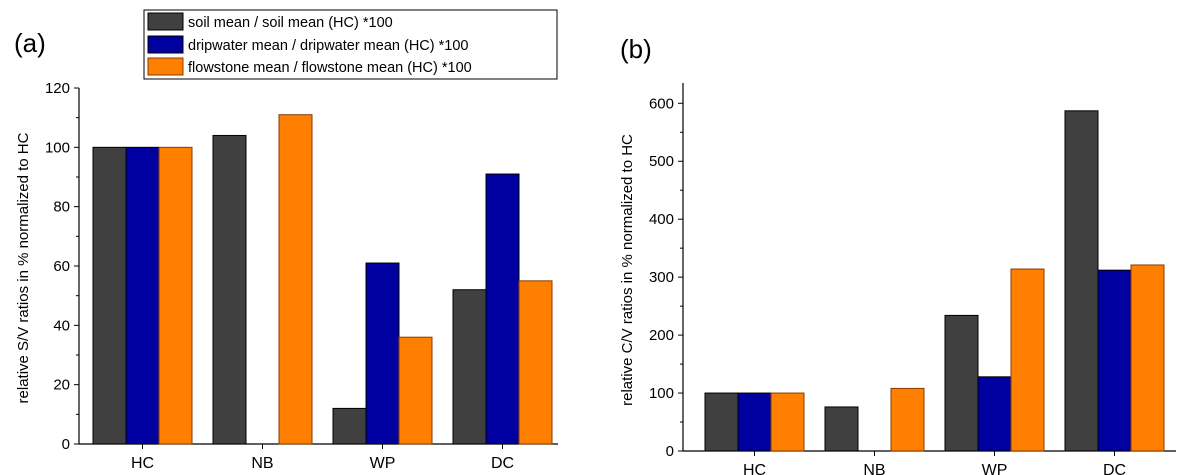 The height and width of the screenshot is (475, 1178). I want to click on bar-dripwater-dc-b, so click(1114, 360).